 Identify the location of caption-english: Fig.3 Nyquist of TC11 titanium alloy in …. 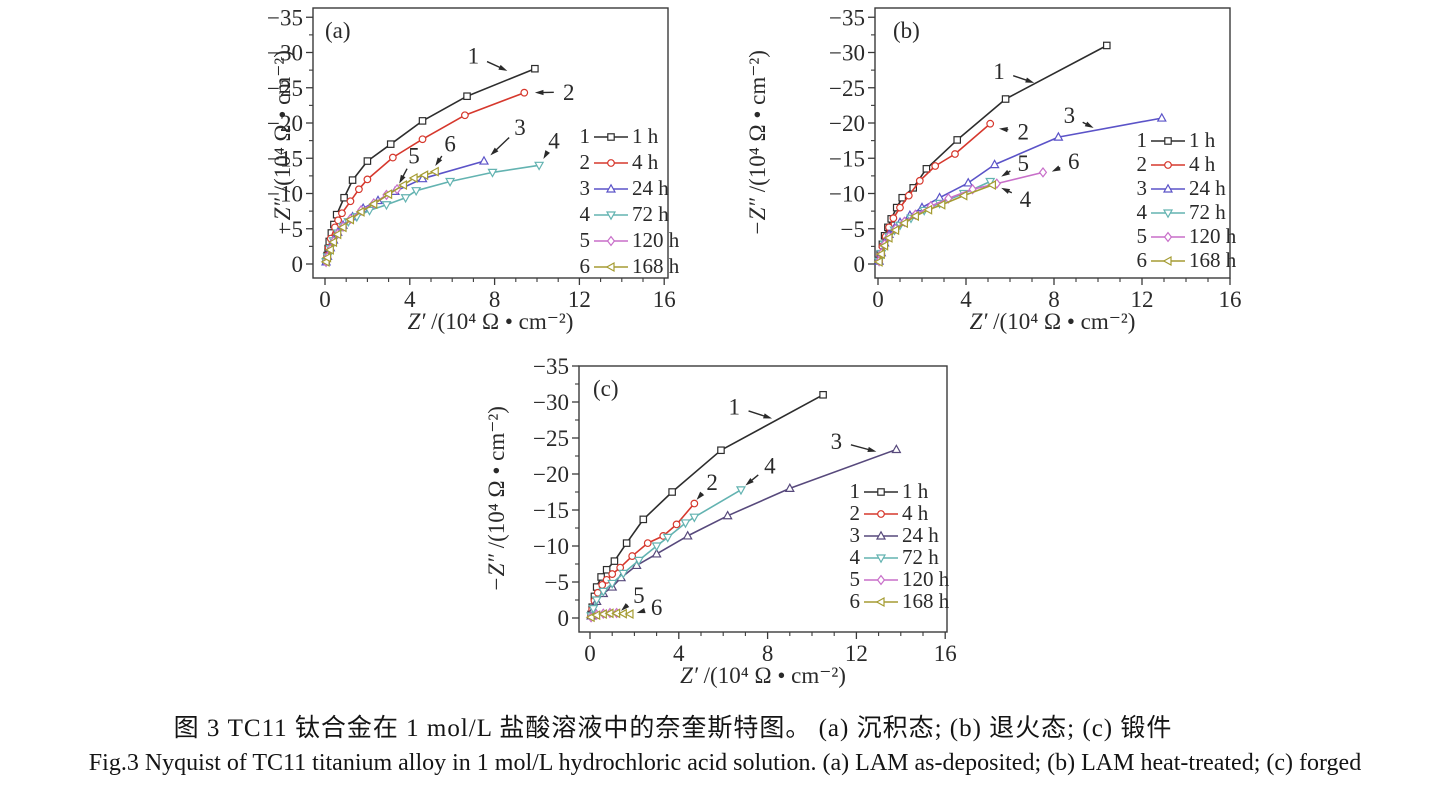
(725, 763).